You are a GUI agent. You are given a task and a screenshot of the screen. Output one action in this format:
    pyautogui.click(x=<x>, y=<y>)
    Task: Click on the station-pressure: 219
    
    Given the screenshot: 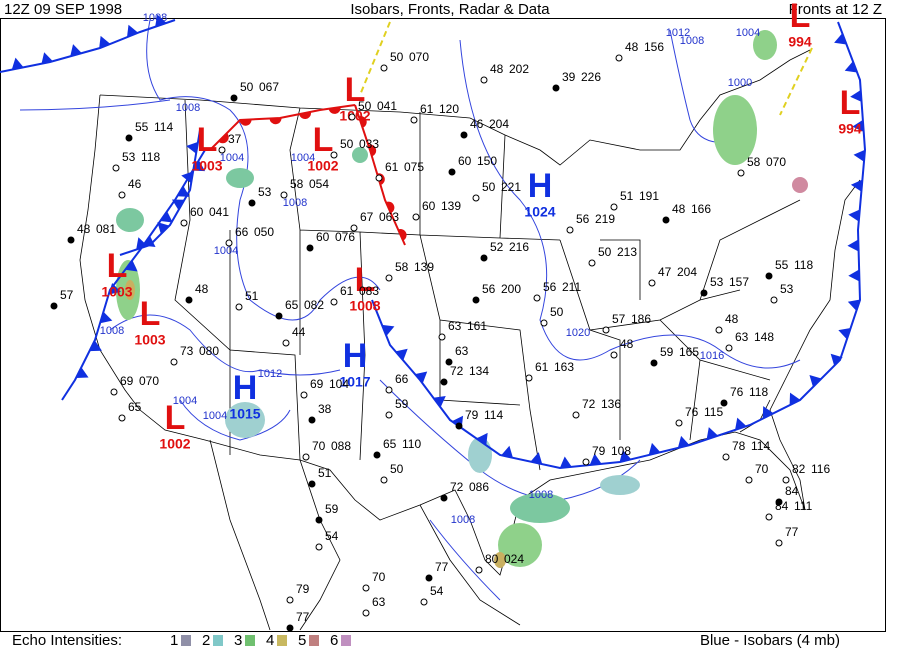 What is the action you would take?
    pyautogui.click(x=605, y=219)
    